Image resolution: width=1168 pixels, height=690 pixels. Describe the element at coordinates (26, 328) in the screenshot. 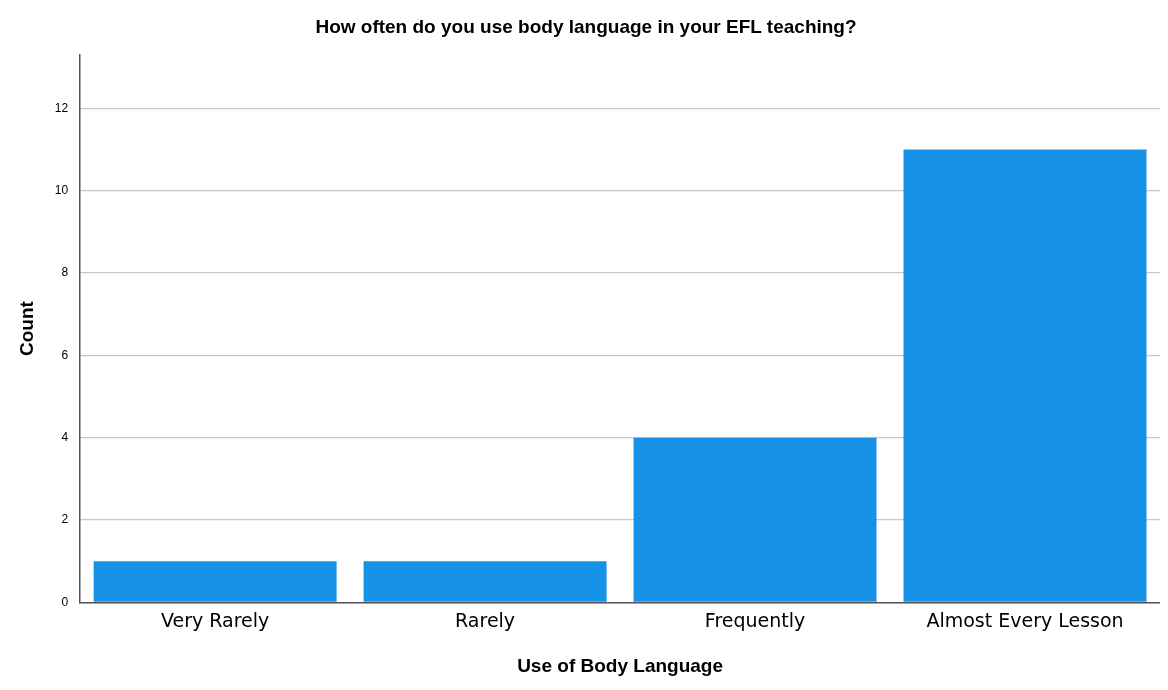

I see `y-axis-title: Count` at that location.